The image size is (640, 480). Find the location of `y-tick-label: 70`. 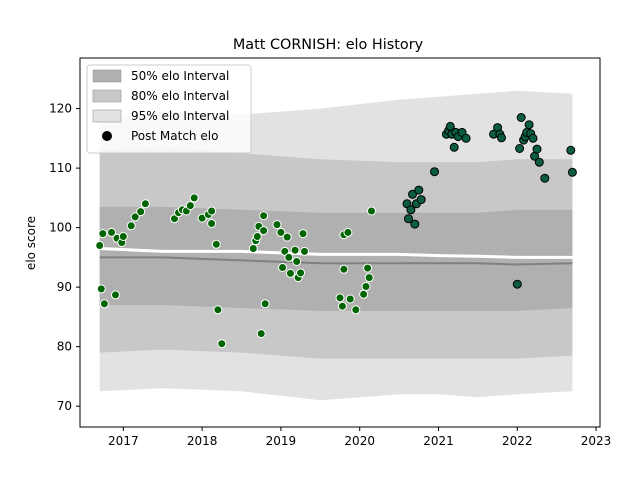

y-tick-label: 70 is located at coordinates (64, 406).